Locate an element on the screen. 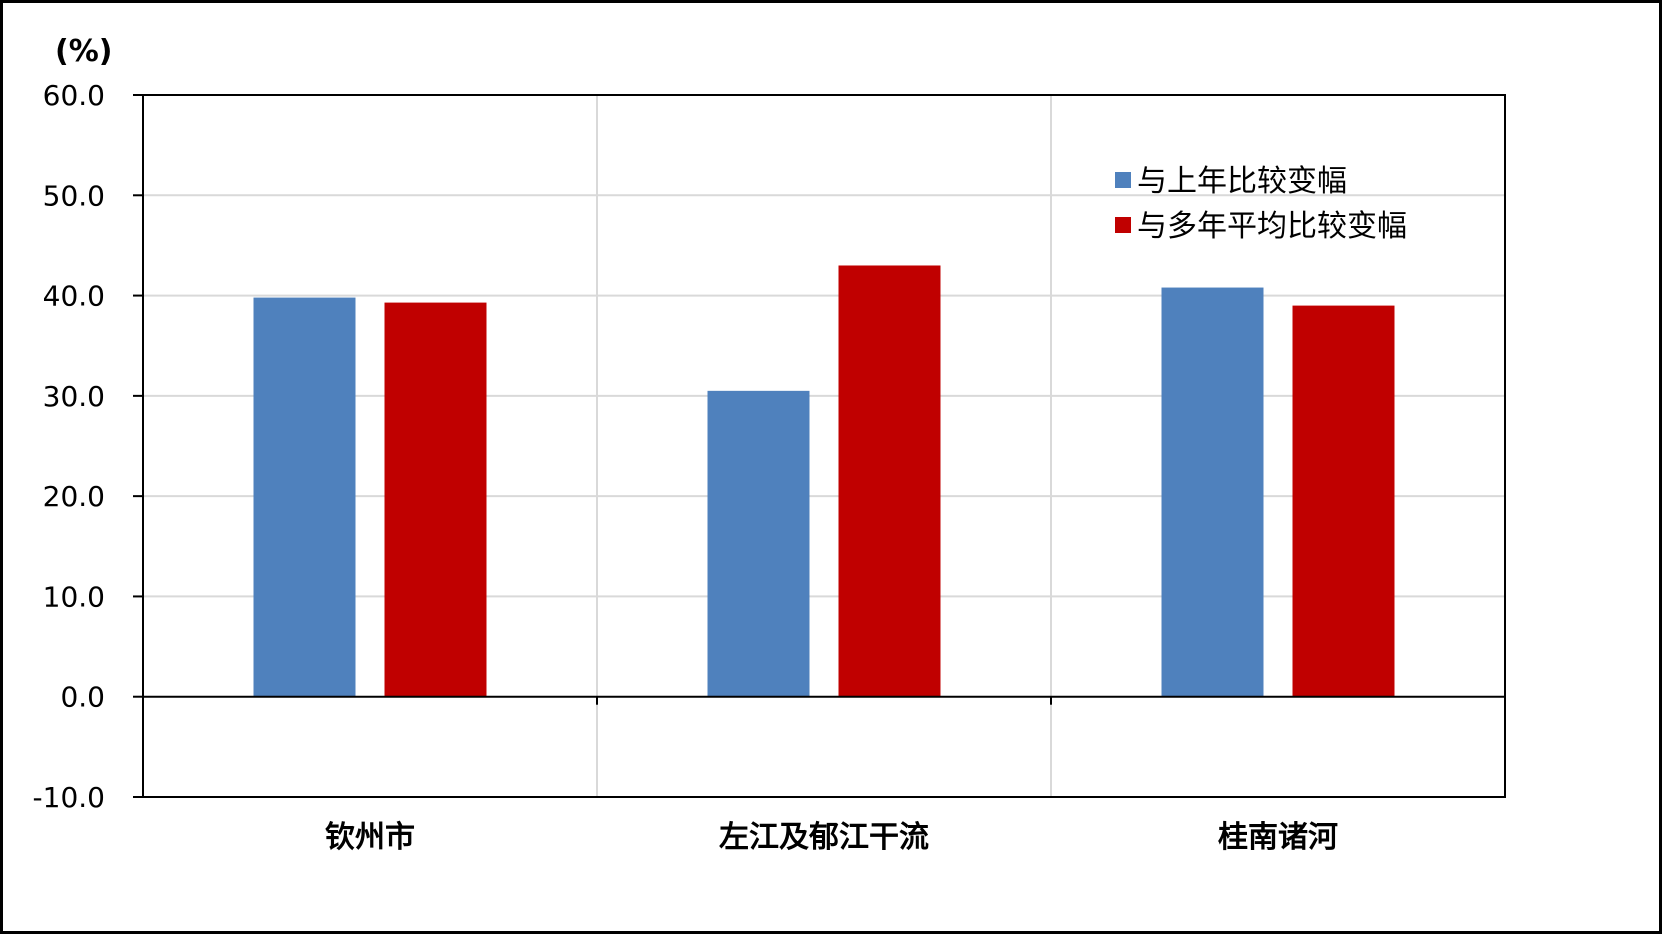 This screenshot has width=1662, height=934. x-tick-label: 钦州市 is located at coordinates (370, 837).